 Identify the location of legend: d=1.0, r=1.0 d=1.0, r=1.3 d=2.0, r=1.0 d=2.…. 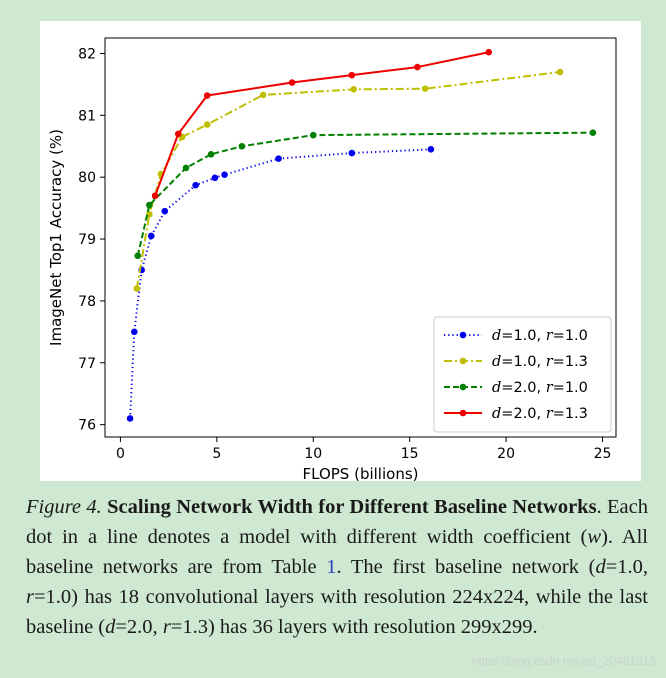
(522, 374).